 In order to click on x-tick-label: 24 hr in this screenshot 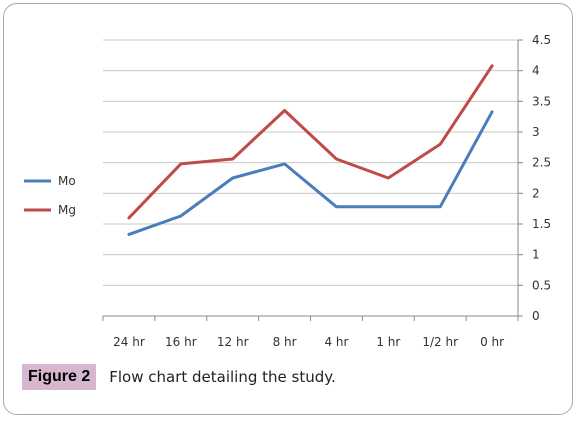, I will do `click(129, 342)`.